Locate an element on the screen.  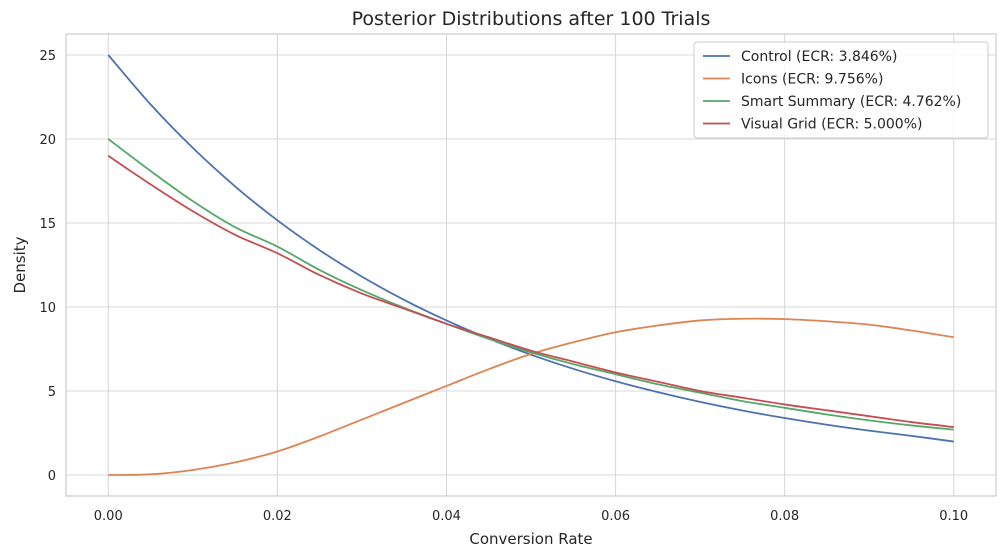
x-axis-label: Conversion Rate is located at coordinates (530, 539).